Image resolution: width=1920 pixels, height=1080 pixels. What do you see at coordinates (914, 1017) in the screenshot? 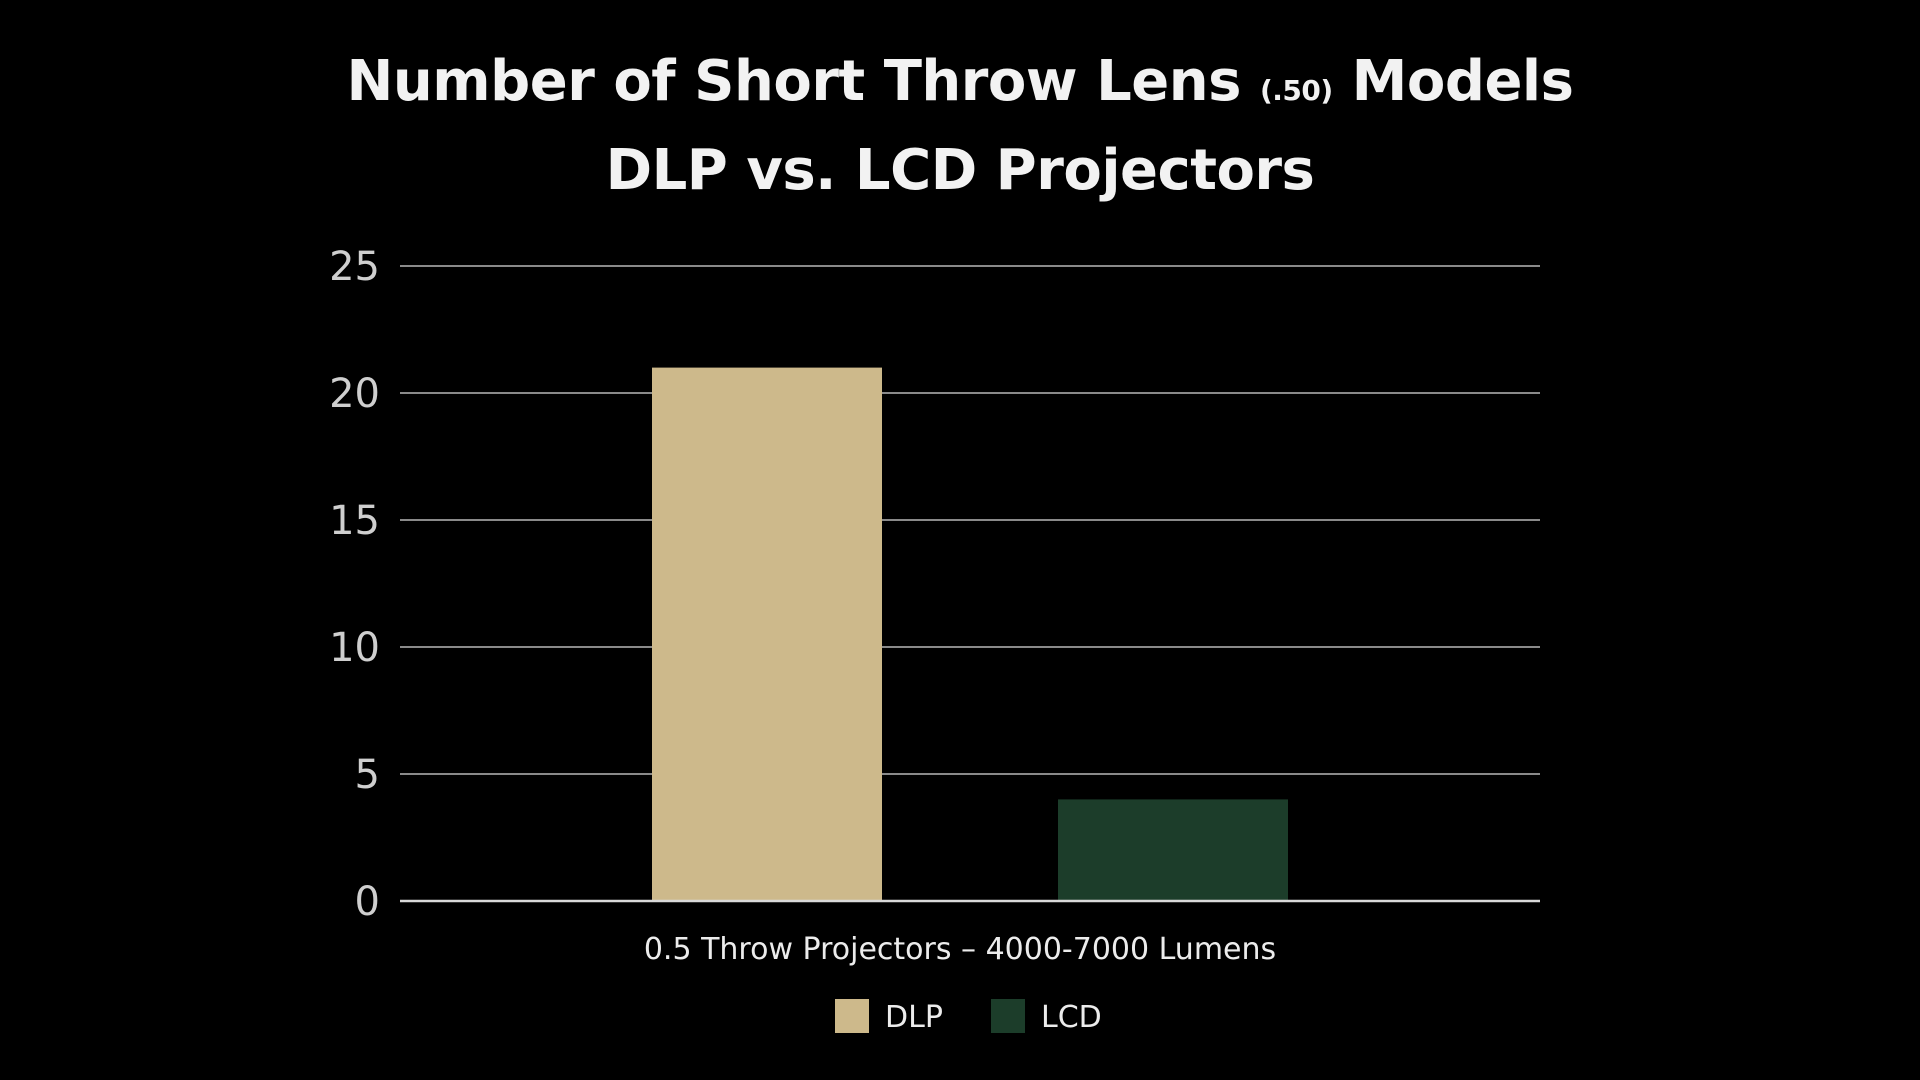
I see `legend-label-dlp: DLP` at bounding box center [914, 1017].